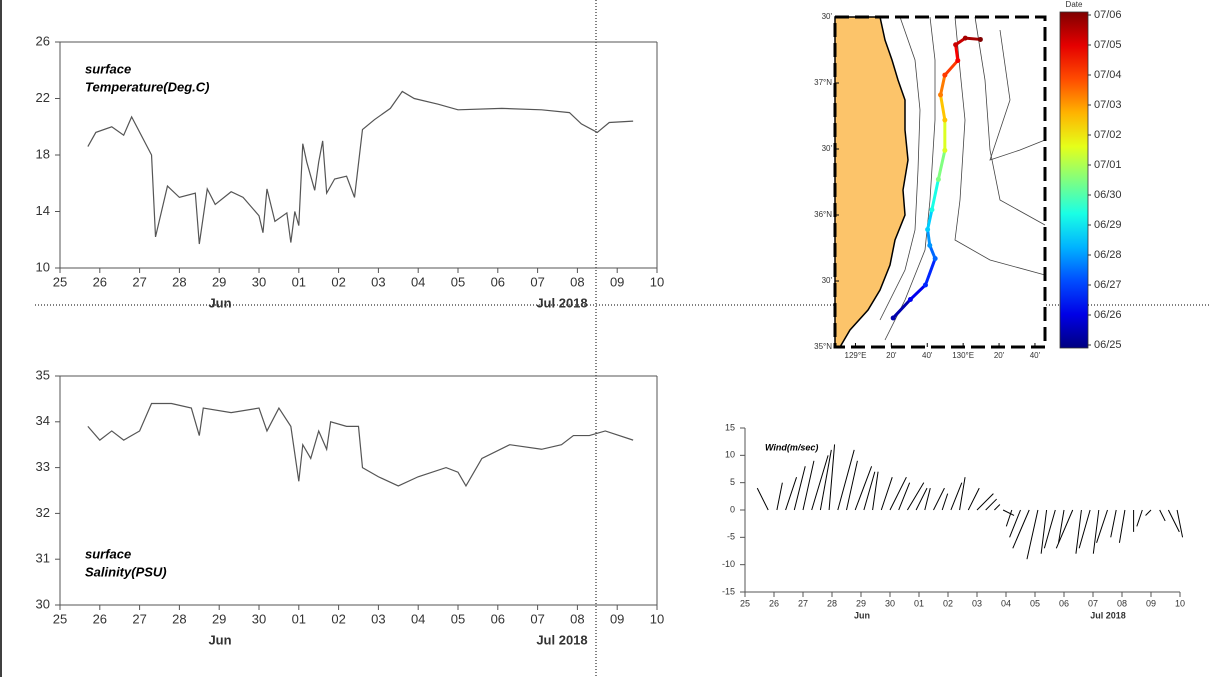 The image size is (1211, 677). I want to click on y-tick-label: 31, so click(43, 558).